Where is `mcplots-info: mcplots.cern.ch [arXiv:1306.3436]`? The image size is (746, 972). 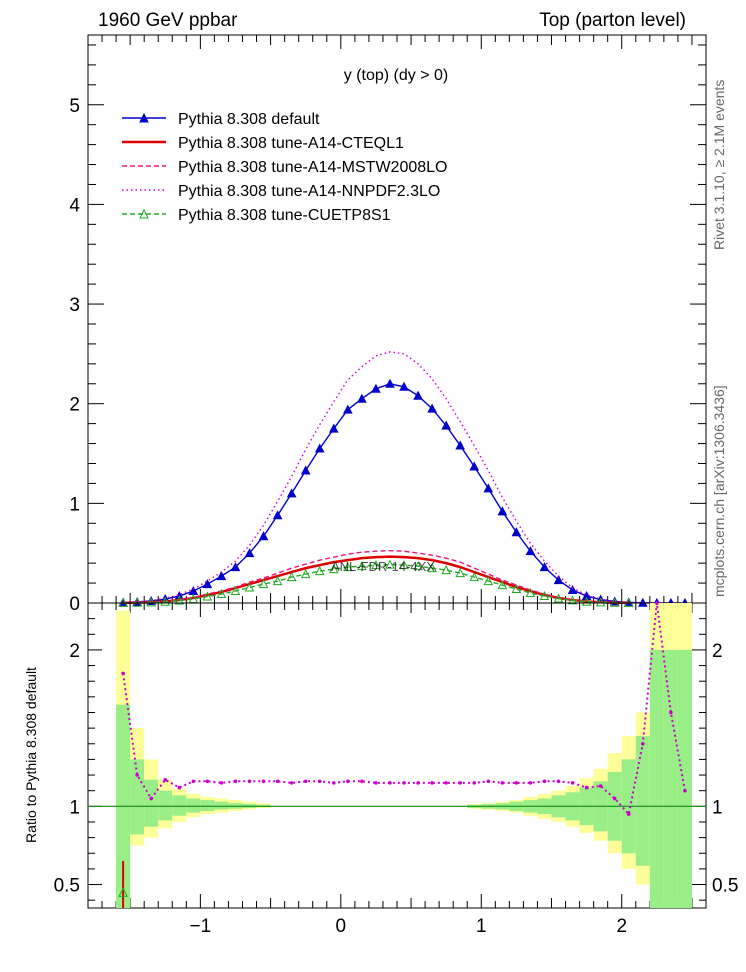
mcplots-info: mcplots.cern.ch [arXiv:1306.3436] is located at coordinates (719, 491).